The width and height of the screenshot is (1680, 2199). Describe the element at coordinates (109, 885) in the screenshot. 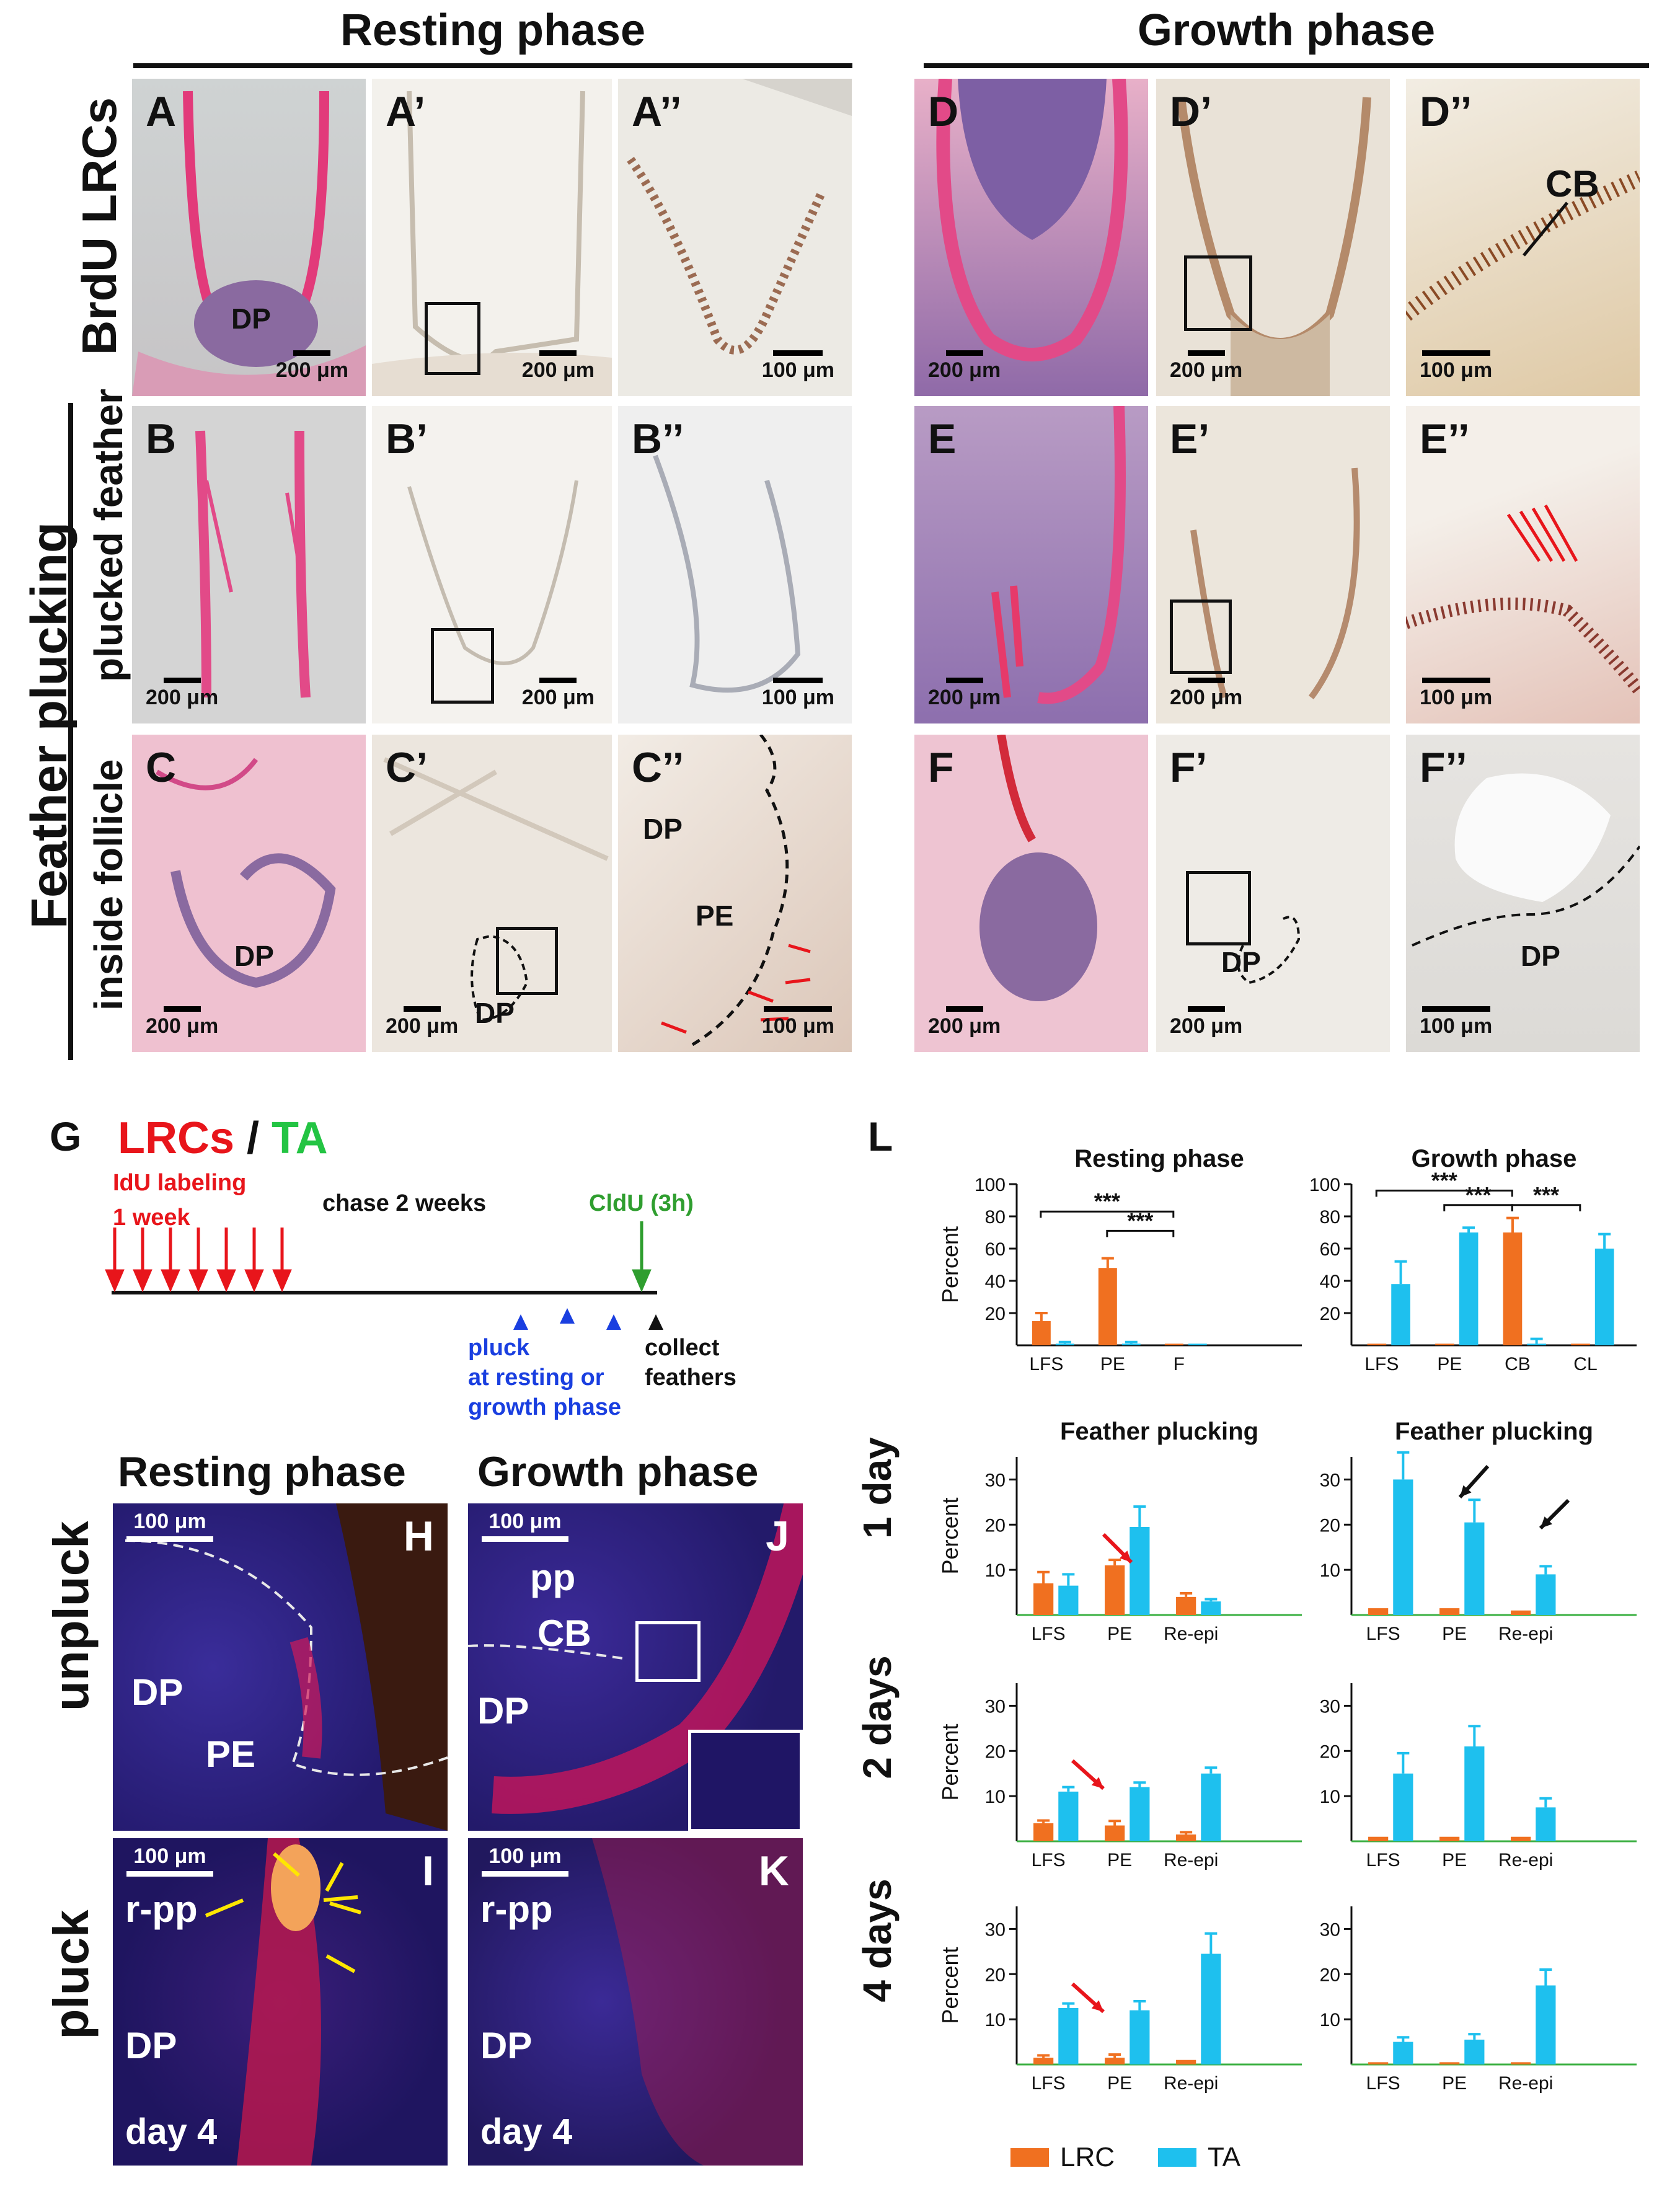

I see `row-label-inside: inside follicle` at that location.